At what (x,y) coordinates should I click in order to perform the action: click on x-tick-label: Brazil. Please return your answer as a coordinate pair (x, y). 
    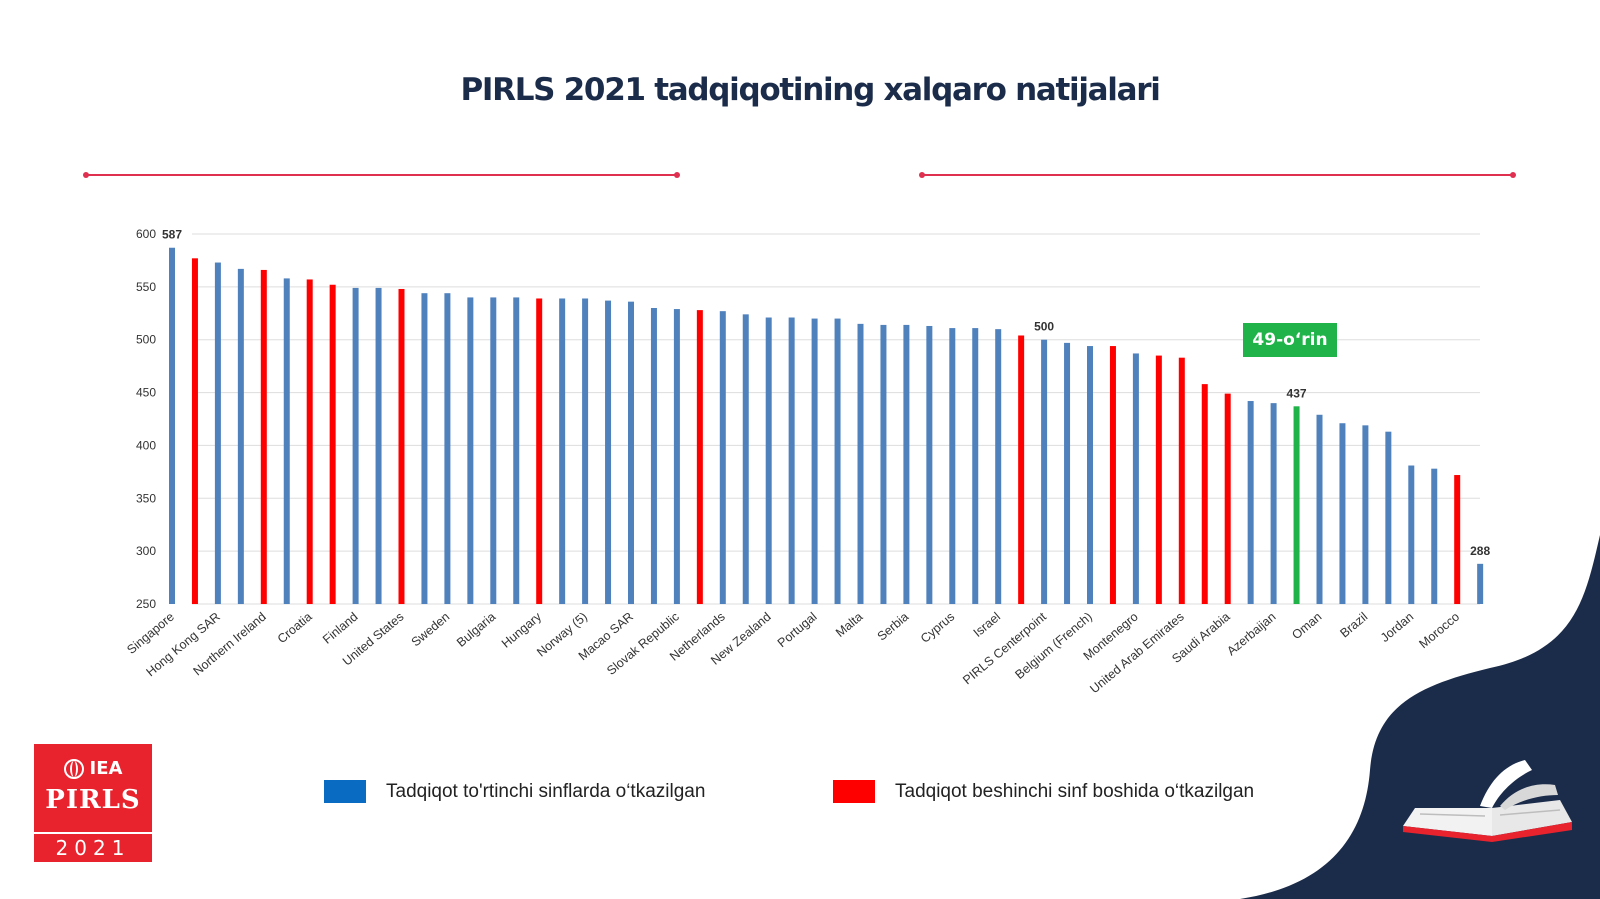
    Looking at the image, I should click on (1353, 625).